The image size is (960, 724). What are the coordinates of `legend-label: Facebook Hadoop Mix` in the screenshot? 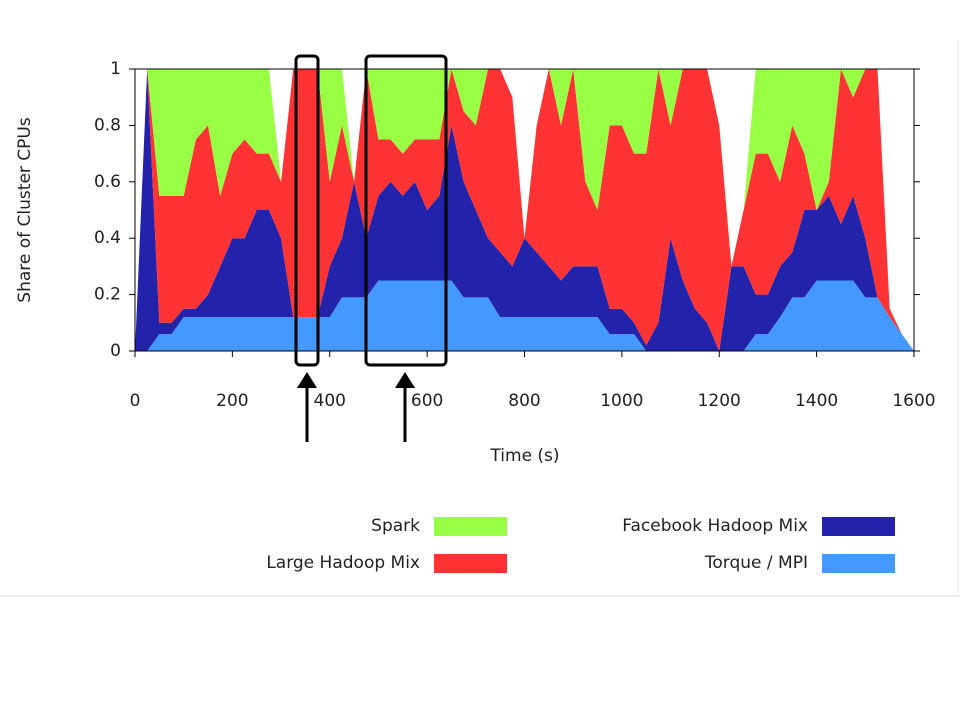 It's located at (715, 526).